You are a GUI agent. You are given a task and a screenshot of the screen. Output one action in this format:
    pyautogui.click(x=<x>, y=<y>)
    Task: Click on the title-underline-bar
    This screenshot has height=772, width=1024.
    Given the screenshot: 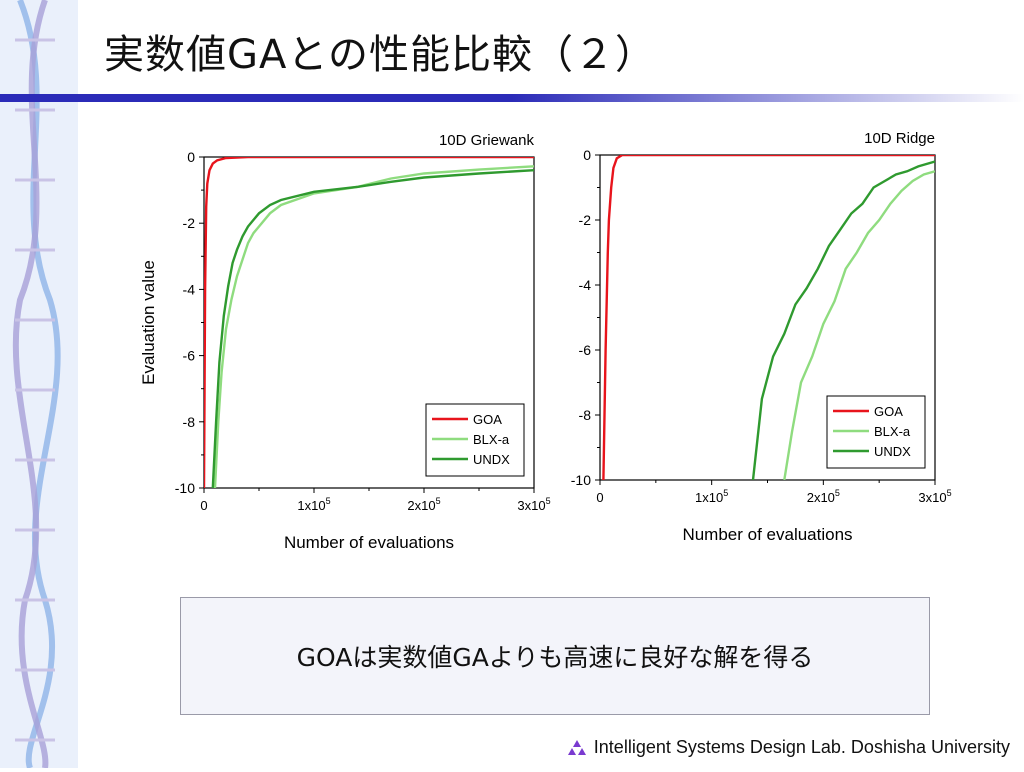 What is the action you would take?
    pyautogui.click(x=512, y=98)
    